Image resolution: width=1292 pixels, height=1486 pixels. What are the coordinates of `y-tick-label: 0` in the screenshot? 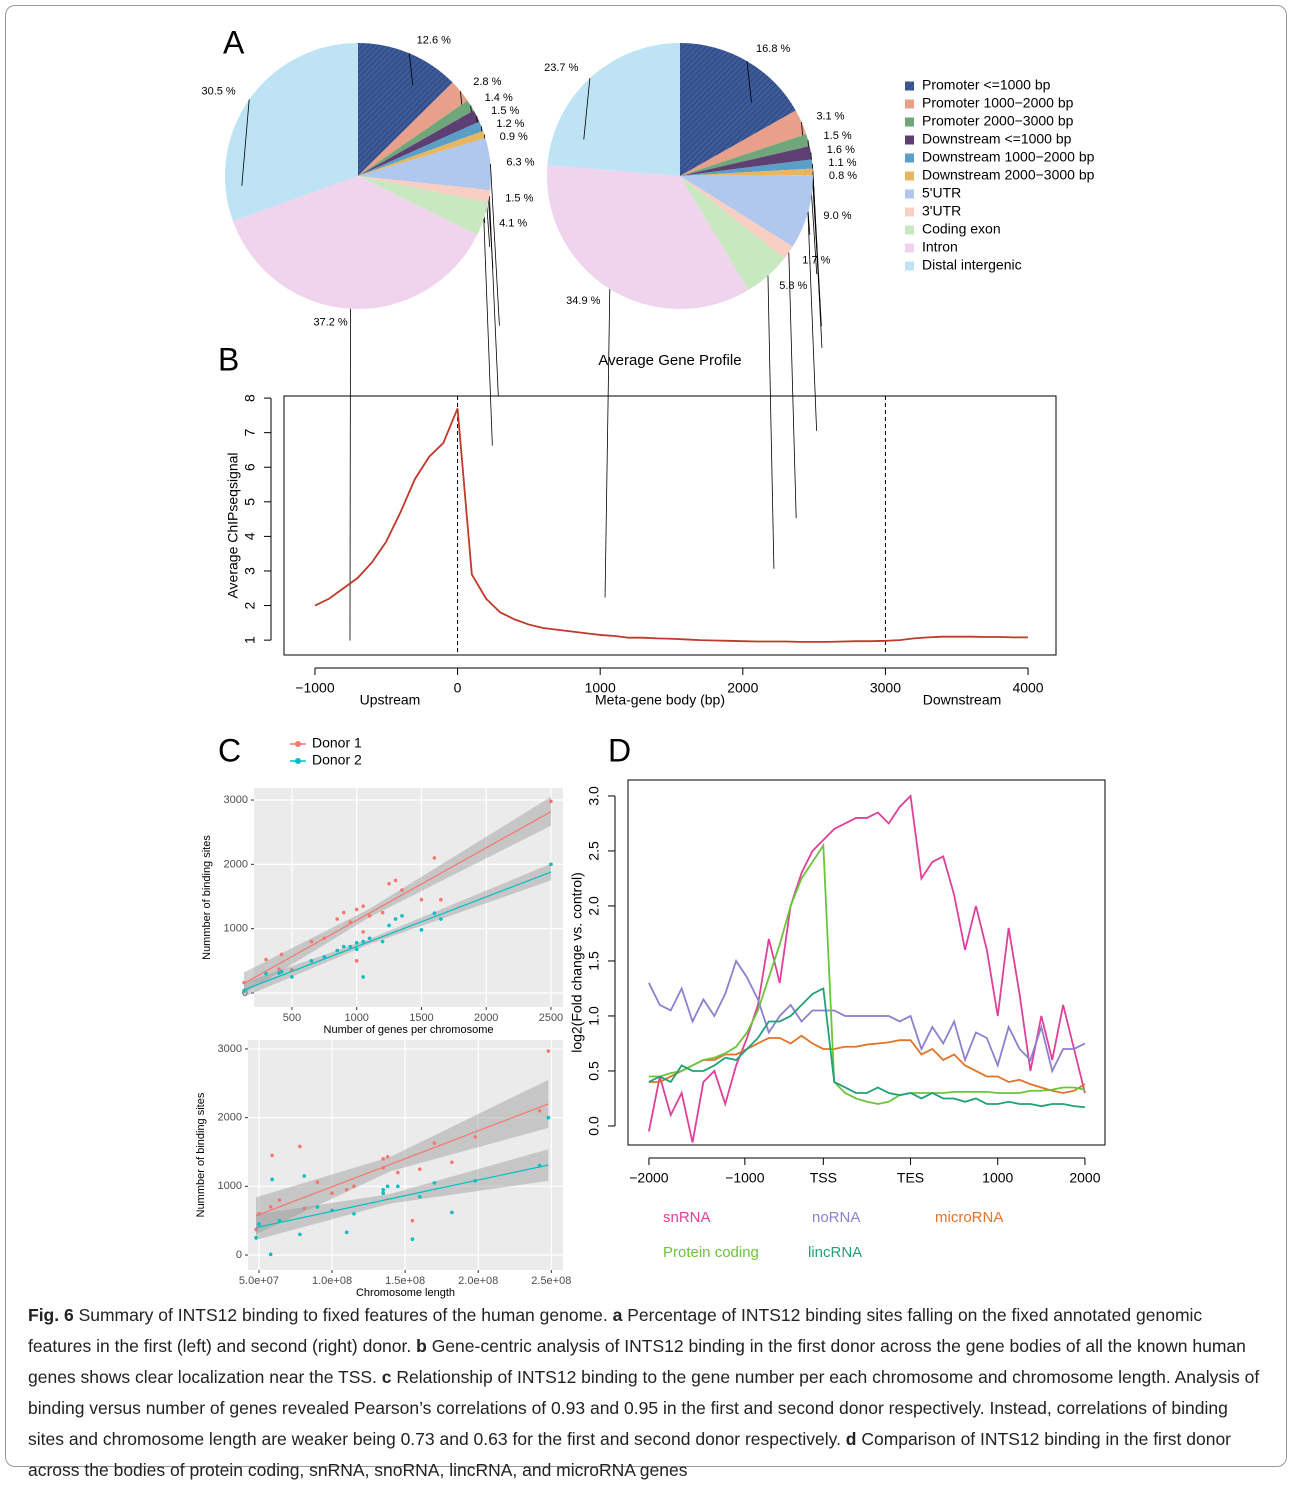 It's located at (245, 993).